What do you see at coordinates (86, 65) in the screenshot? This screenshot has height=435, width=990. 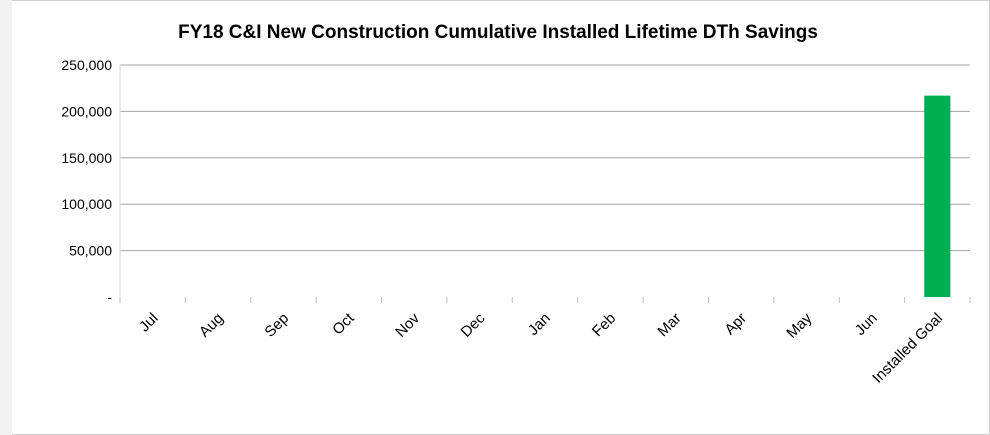 I see `y-tick-label: 250,000` at bounding box center [86, 65].